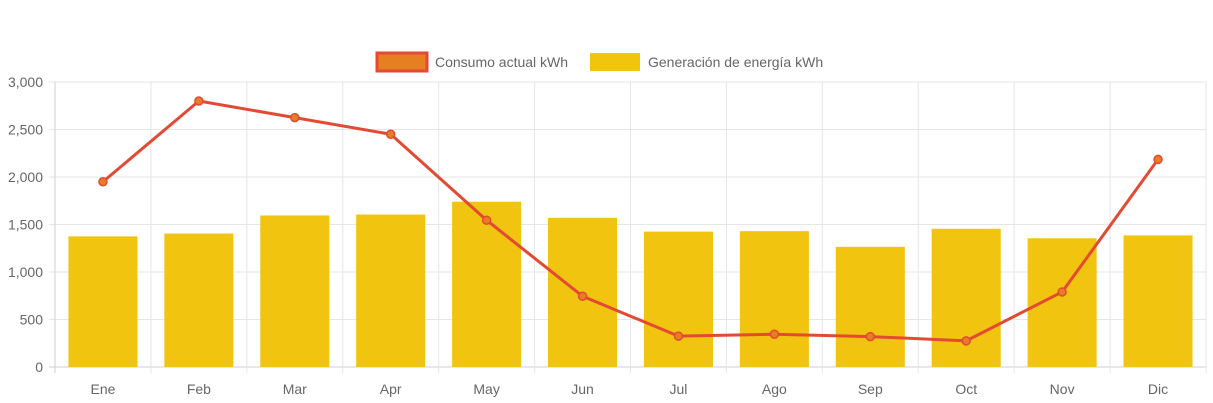  Describe the element at coordinates (774, 389) in the screenshot. I see `x-tick-label: Ago` at that location.